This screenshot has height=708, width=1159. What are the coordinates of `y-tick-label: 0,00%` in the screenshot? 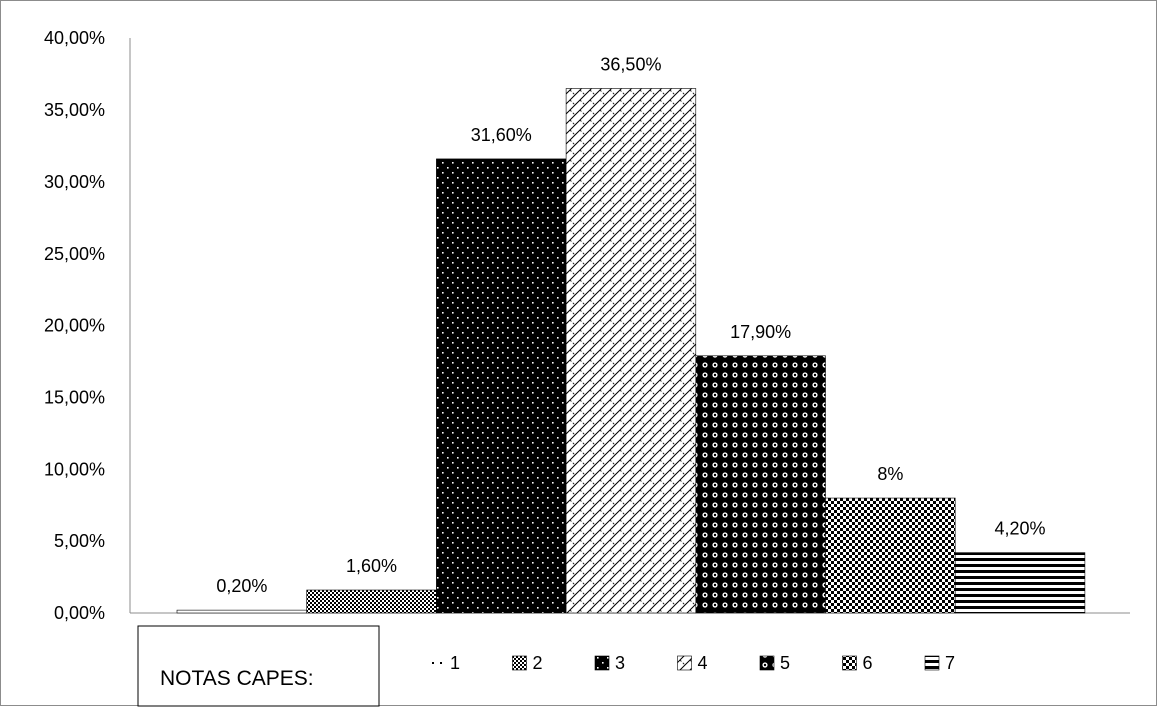 It's located at (79, 613).